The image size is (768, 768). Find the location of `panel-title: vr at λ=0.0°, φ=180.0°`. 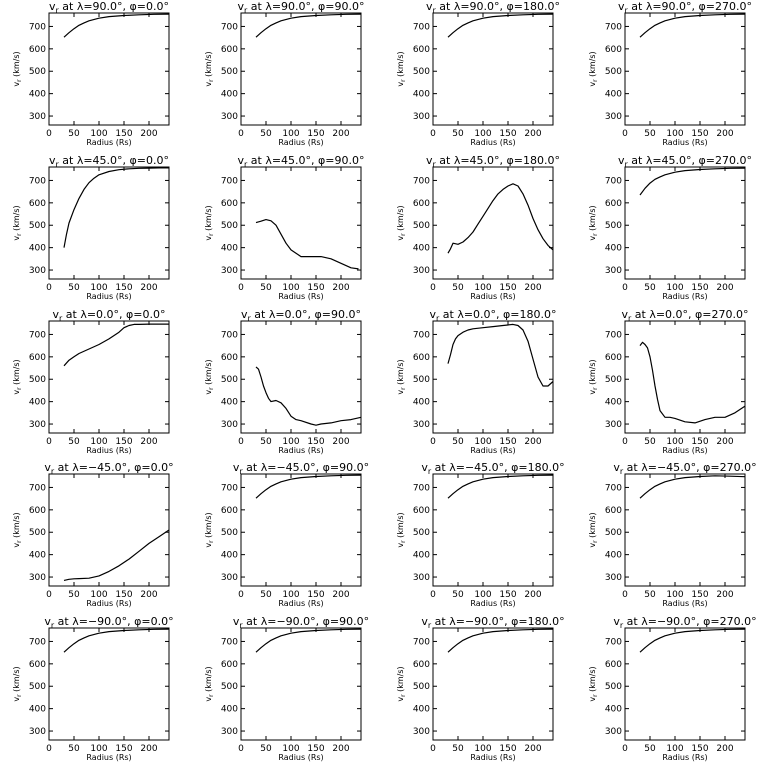

panel-title: vr at λ=0.0°, φ=180.0° is located at coordinates (492, 315).